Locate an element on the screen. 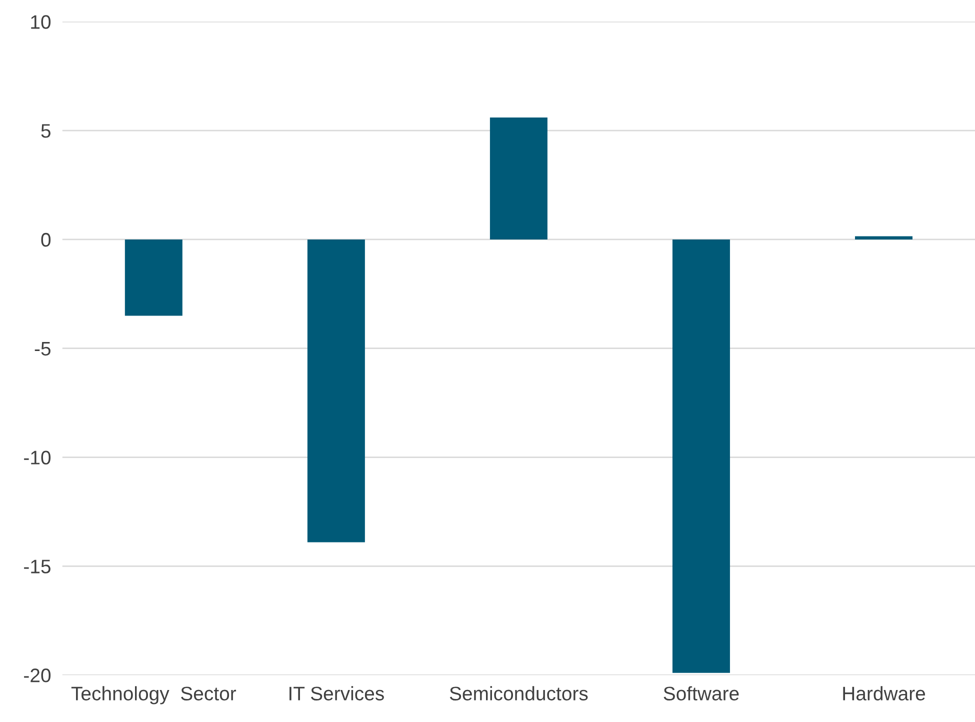 The width and height of the screenshot is (975, 722). x-tick-label: Software is located at coordinates (701, 693).